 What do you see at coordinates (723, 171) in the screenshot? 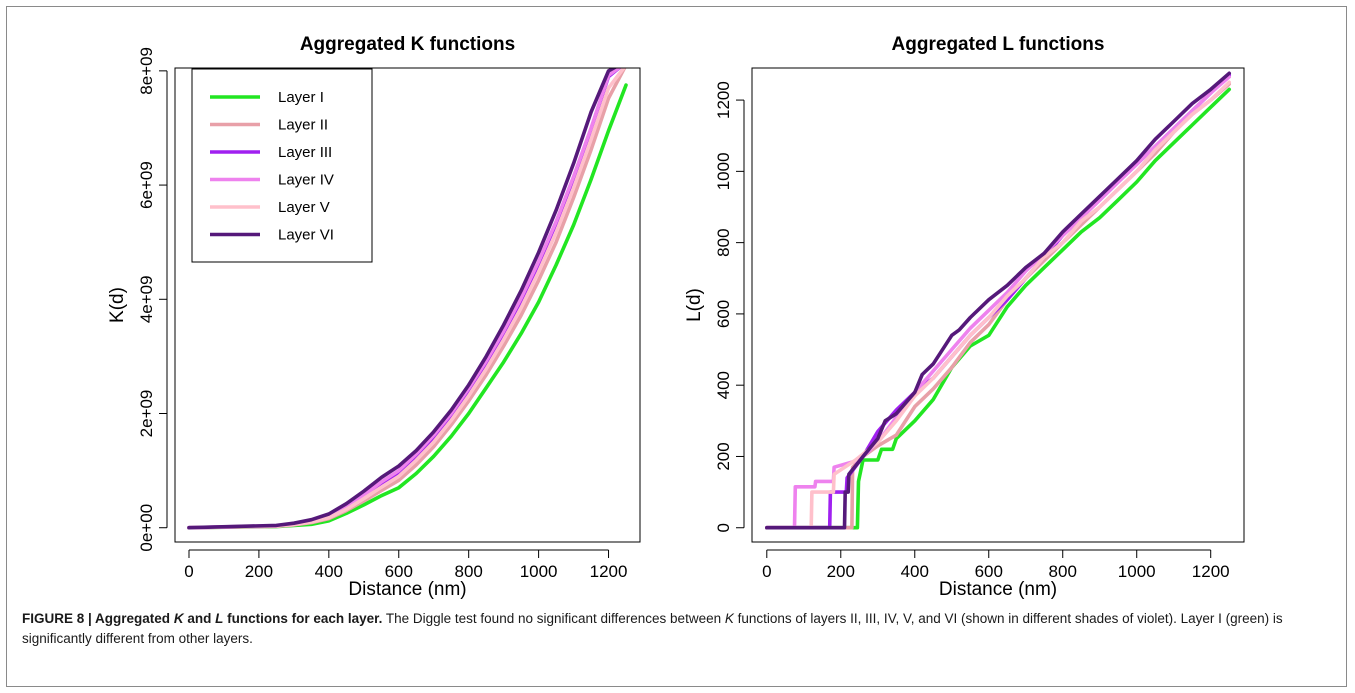
I see `y-tick-label: 1000` at bounding box center [723, 171].